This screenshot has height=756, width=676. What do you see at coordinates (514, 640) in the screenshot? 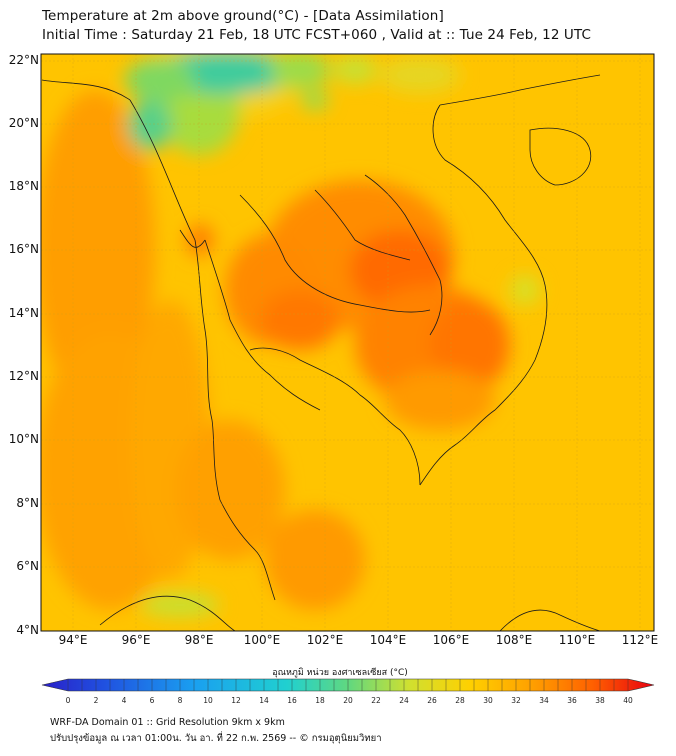
I see `lon-tick-label: 108°E` at bounding box center [514, 640].